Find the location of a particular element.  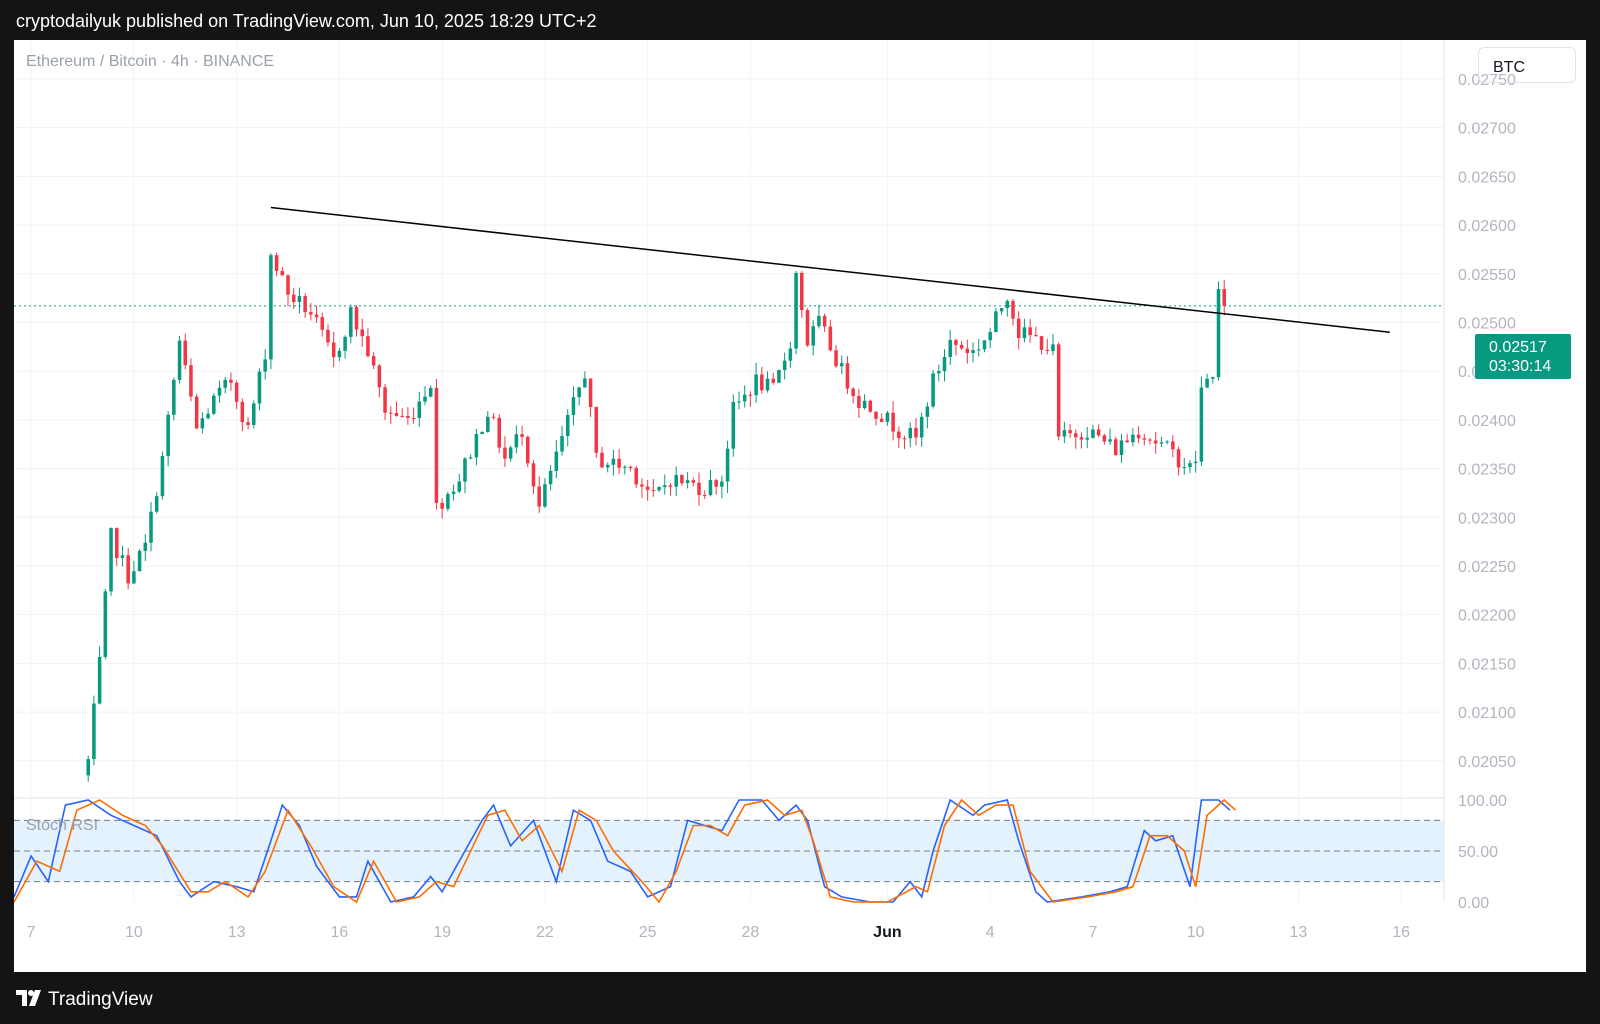

time-tick-label: 13 is located at coordinates (1299, 932).